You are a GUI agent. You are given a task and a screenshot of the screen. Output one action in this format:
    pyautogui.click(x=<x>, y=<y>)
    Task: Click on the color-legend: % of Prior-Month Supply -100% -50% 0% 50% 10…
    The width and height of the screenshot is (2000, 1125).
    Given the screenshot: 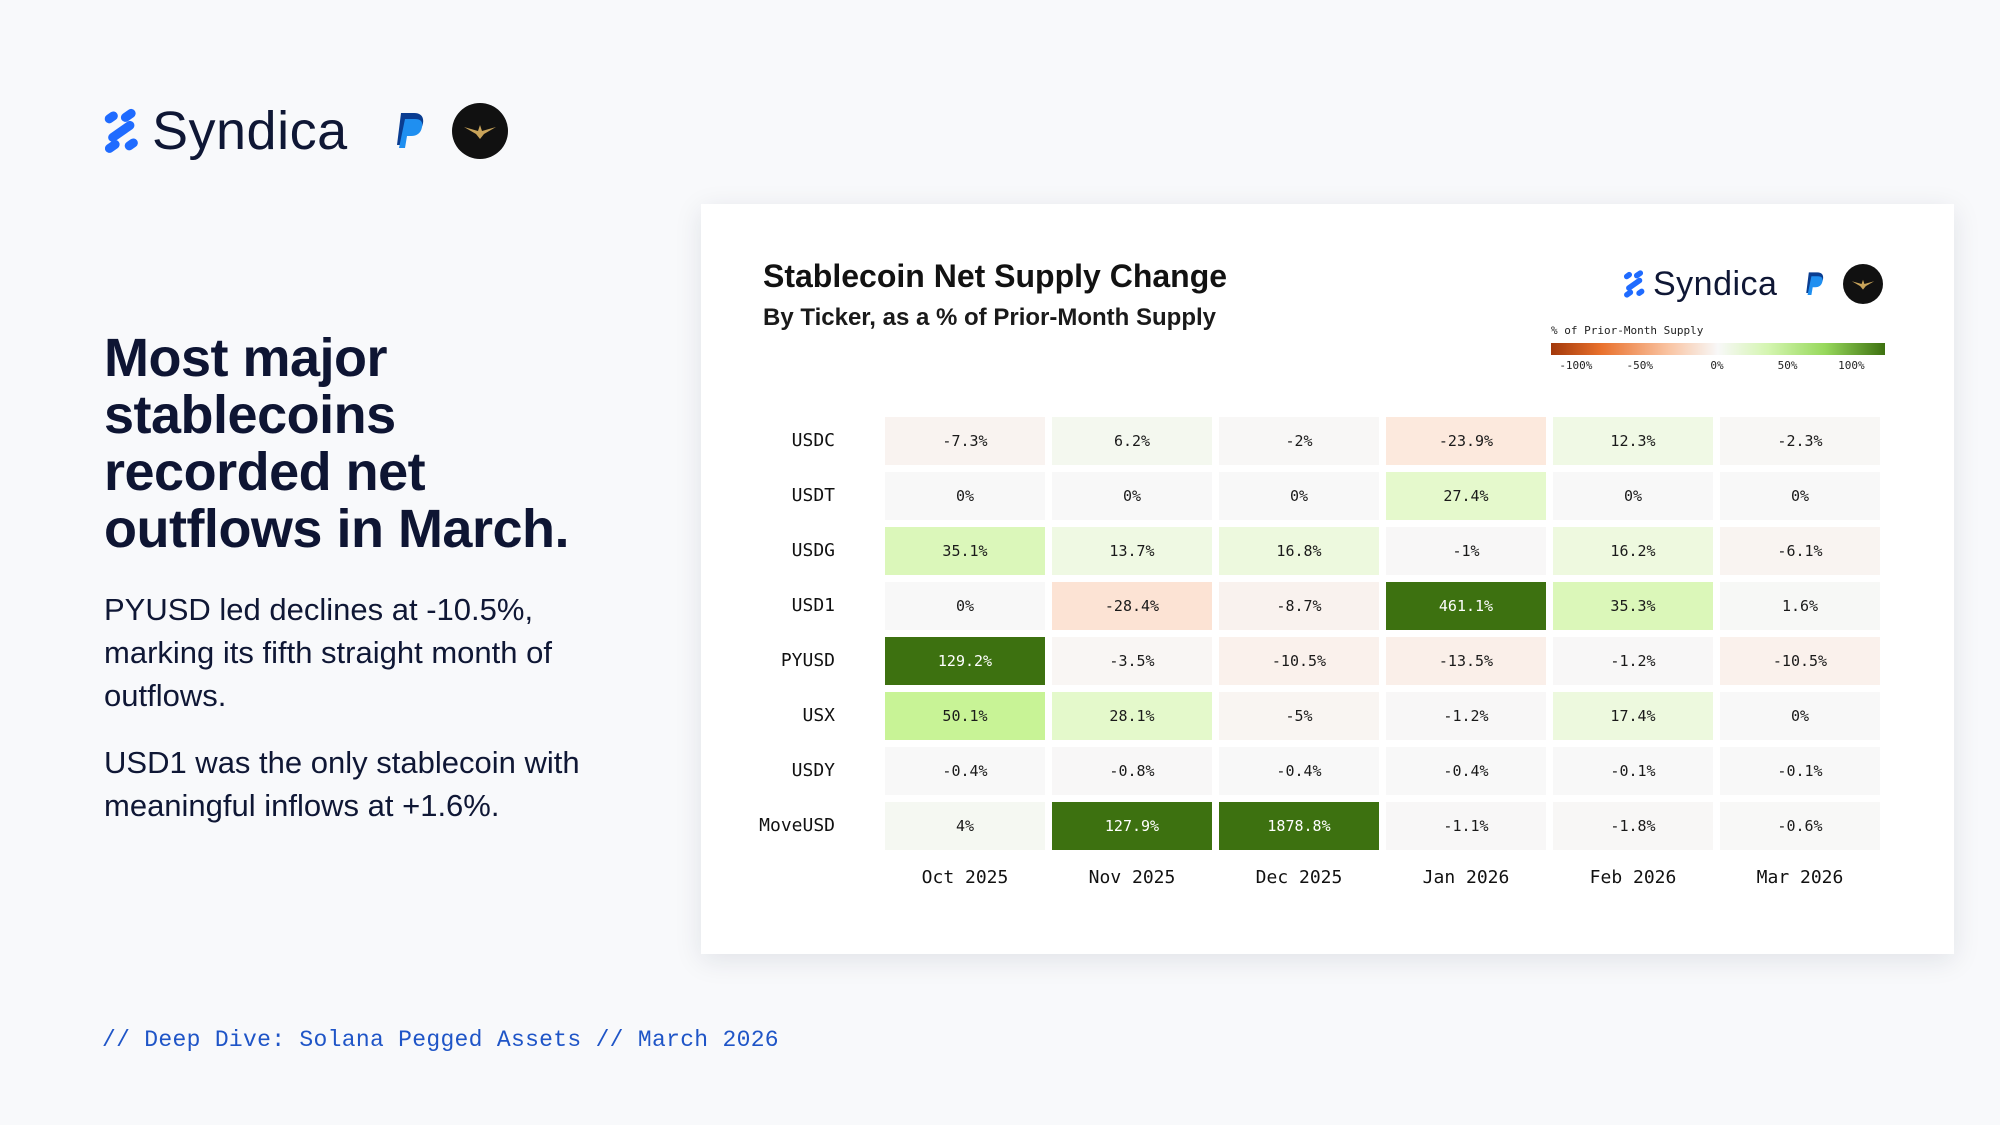 What is the action you would take?
    pyautogui.click(x=1719, y=350)
    